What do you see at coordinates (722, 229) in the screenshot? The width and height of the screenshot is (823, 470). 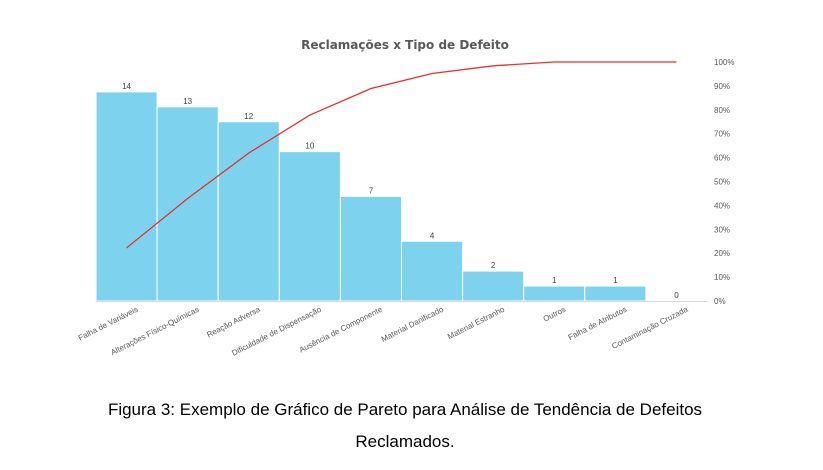 I see `y2-tick-label: 30%` at bounding box center [722, 229].